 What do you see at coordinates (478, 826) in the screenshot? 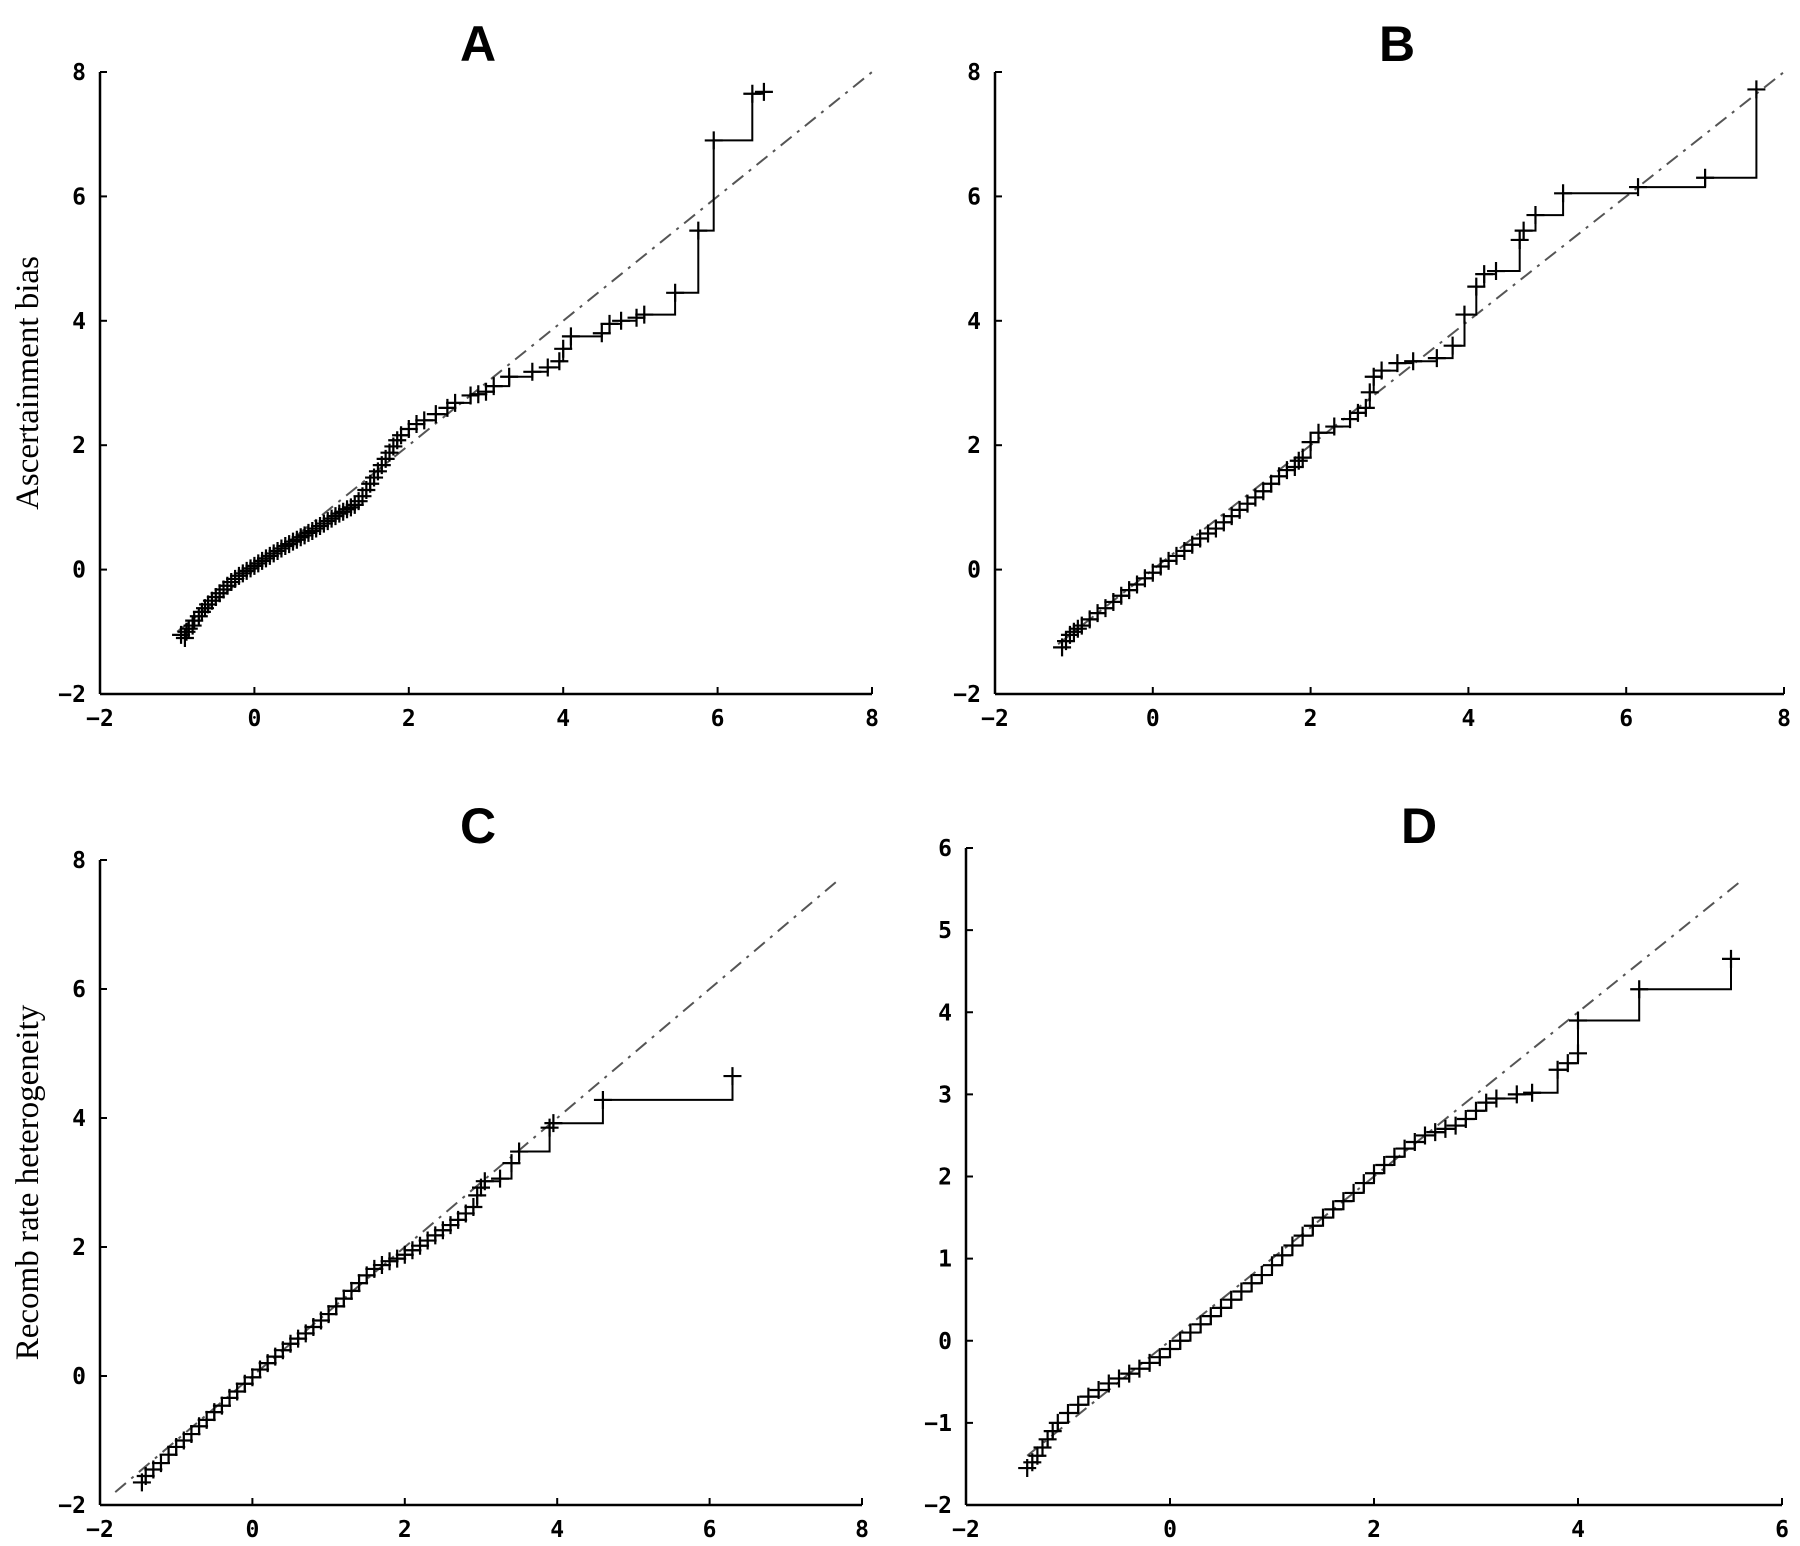
I see `panel-letter: C` at bounding box center [478, 826].